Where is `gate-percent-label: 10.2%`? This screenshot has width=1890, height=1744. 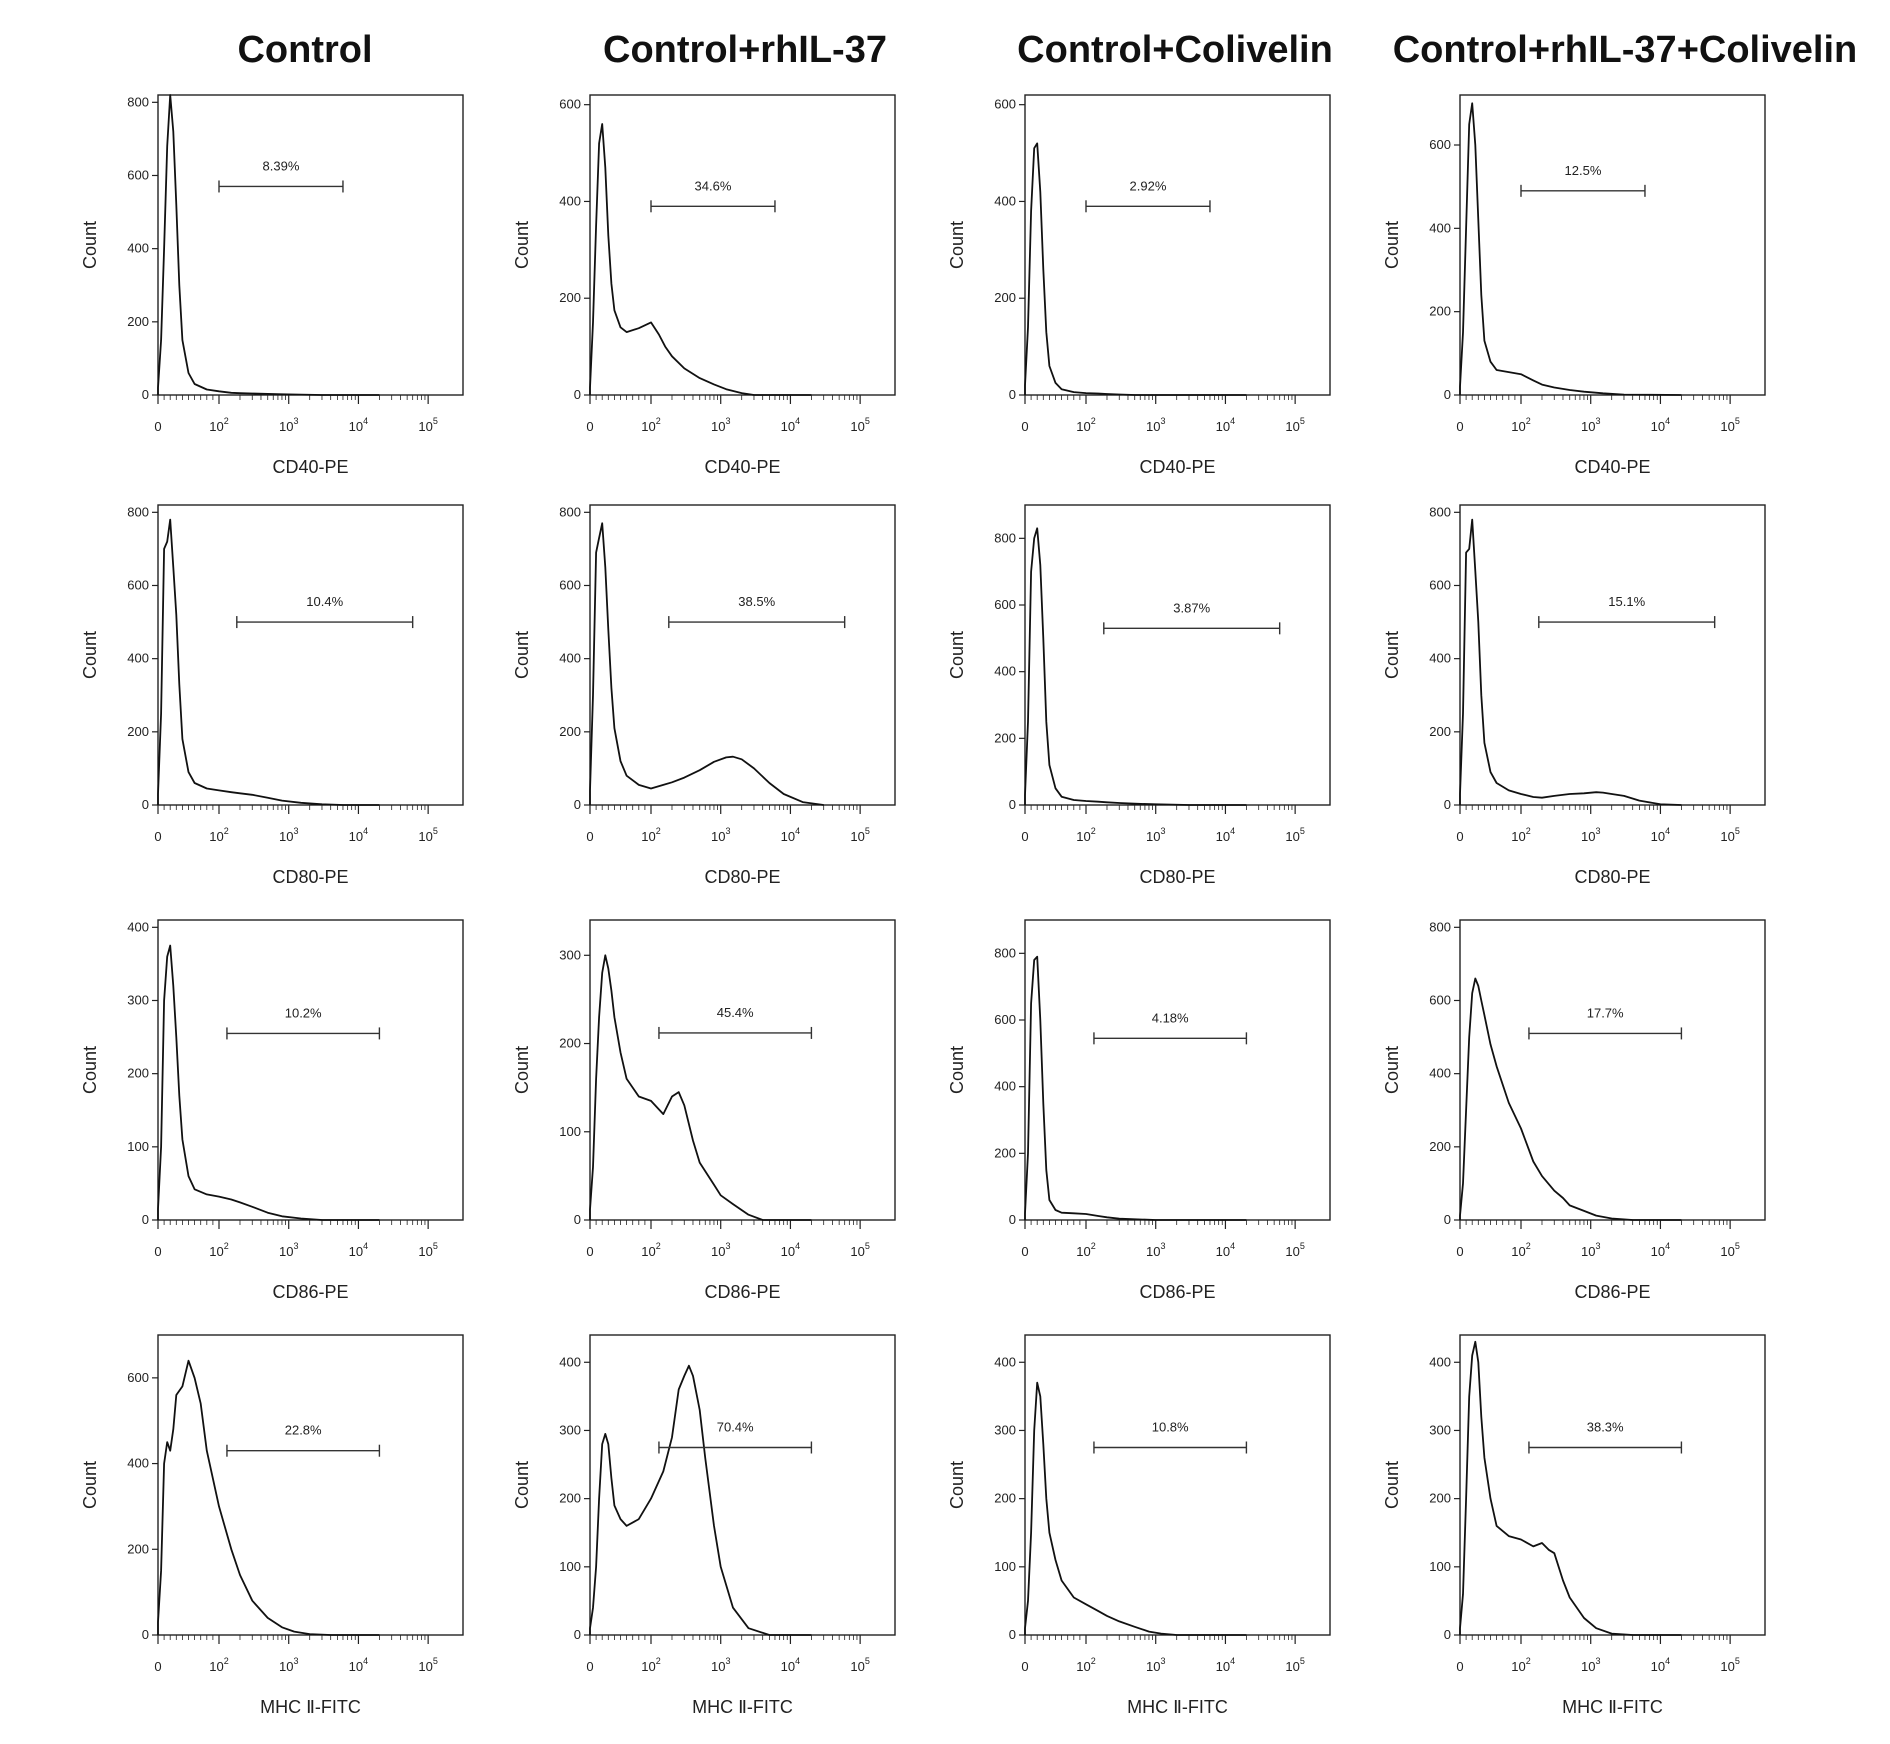
gate-percent-label: 10.2% is located at coordinates (303, 1012).